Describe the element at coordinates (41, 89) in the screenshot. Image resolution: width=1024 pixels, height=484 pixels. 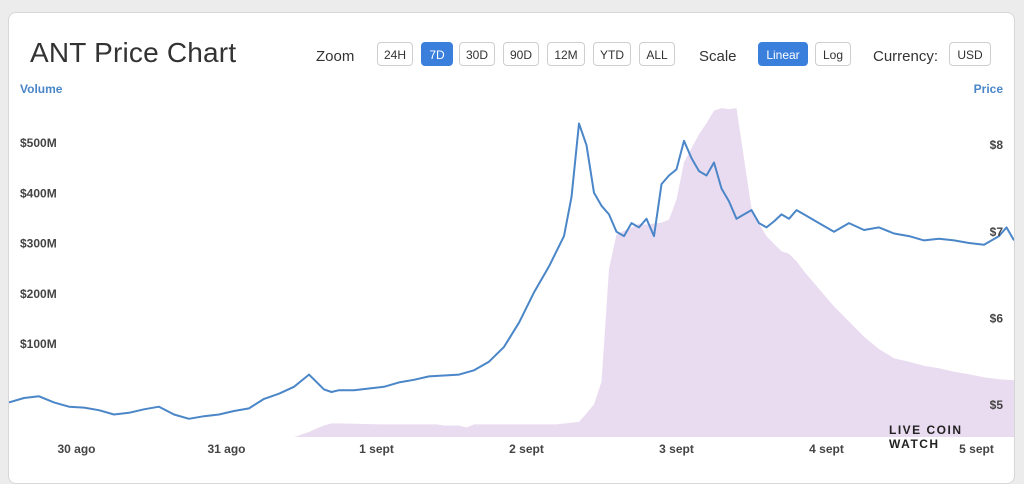
I see `left-axis-title: Volume` at that location.